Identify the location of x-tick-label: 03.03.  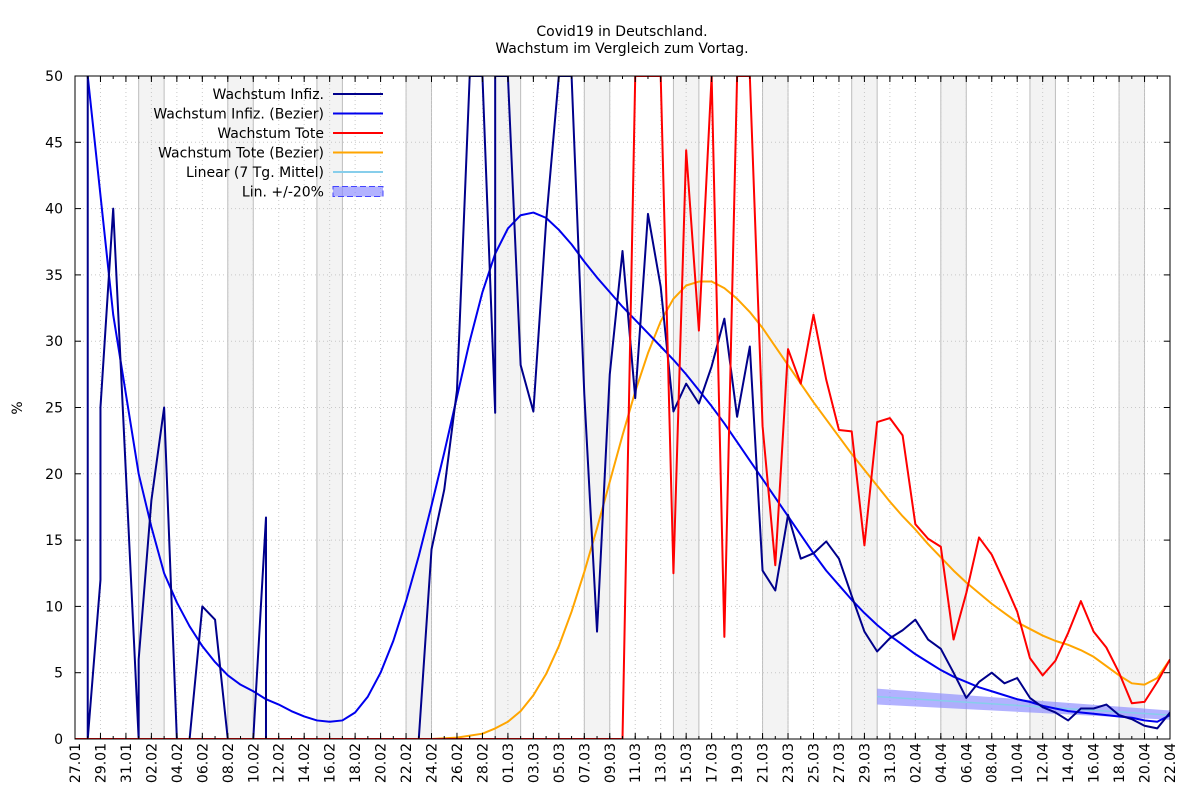
(534, 763).